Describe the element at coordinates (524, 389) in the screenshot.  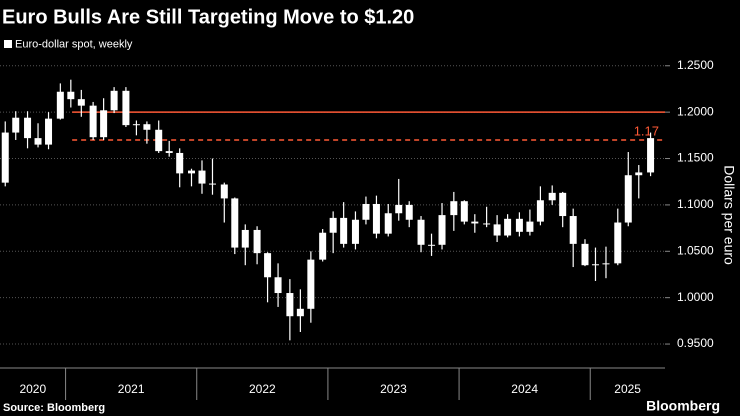
I see `x-tick-label: 2024` at that location.